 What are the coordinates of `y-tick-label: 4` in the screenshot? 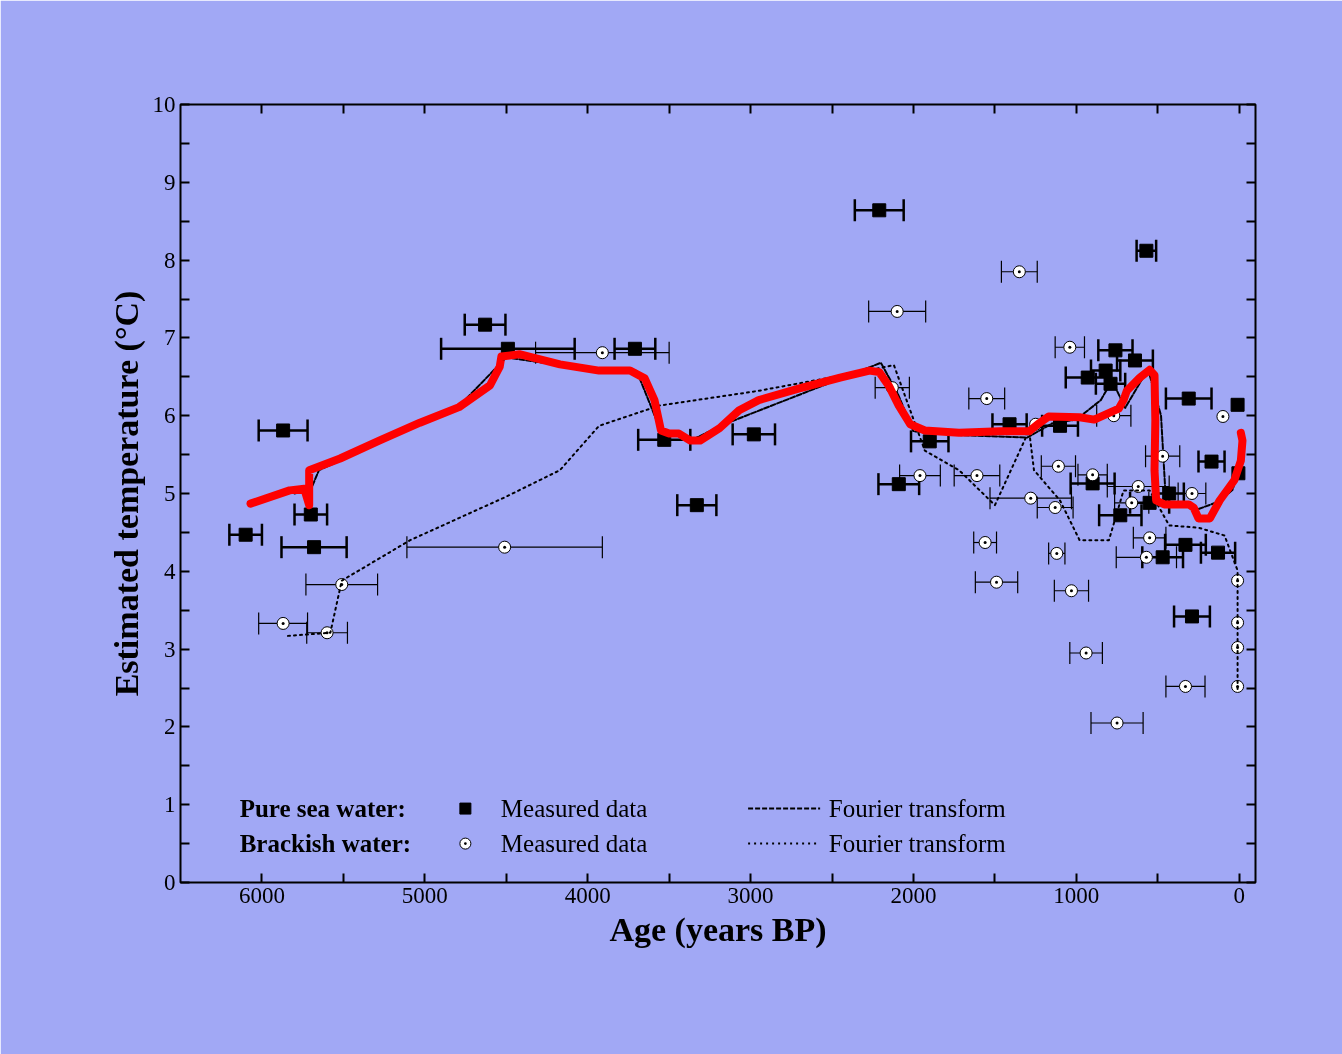 It's located at (170, 571).